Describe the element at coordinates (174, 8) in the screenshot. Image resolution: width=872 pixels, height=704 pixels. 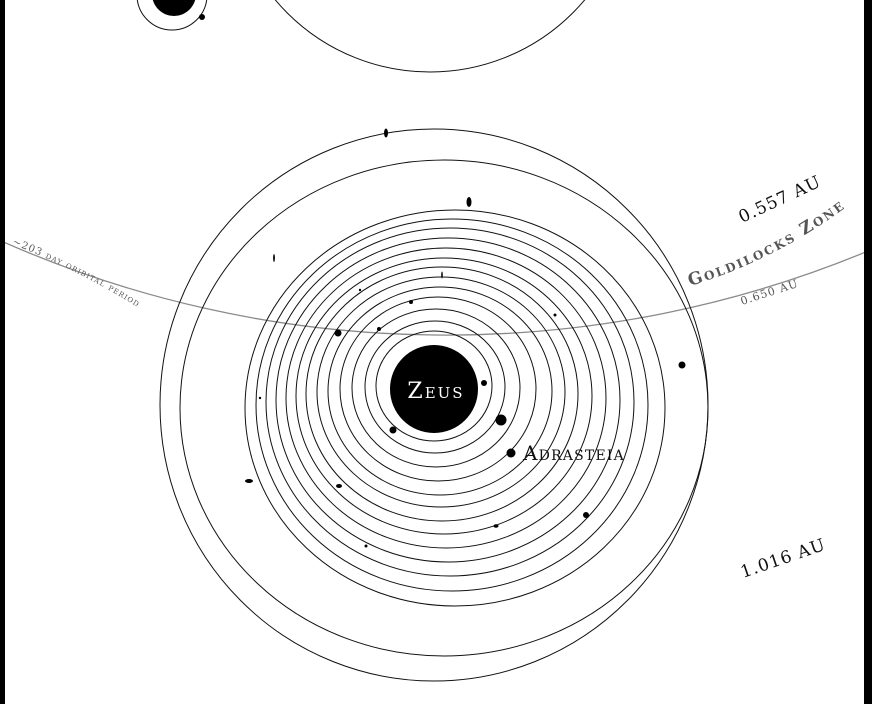
I see `upper-system-star` at that location.